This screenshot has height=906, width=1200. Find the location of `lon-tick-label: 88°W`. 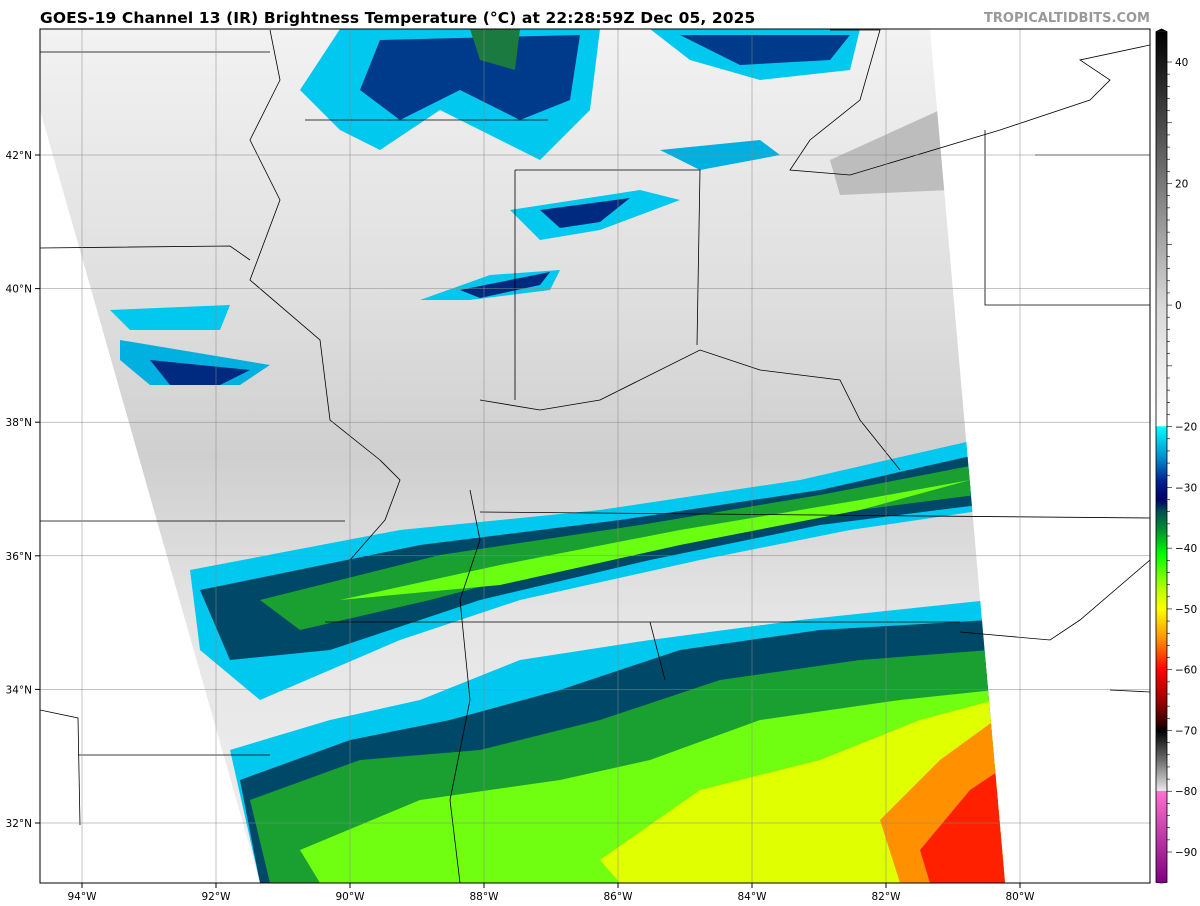

lon-tick-label: 88°W is located at coordinates (485, 897).